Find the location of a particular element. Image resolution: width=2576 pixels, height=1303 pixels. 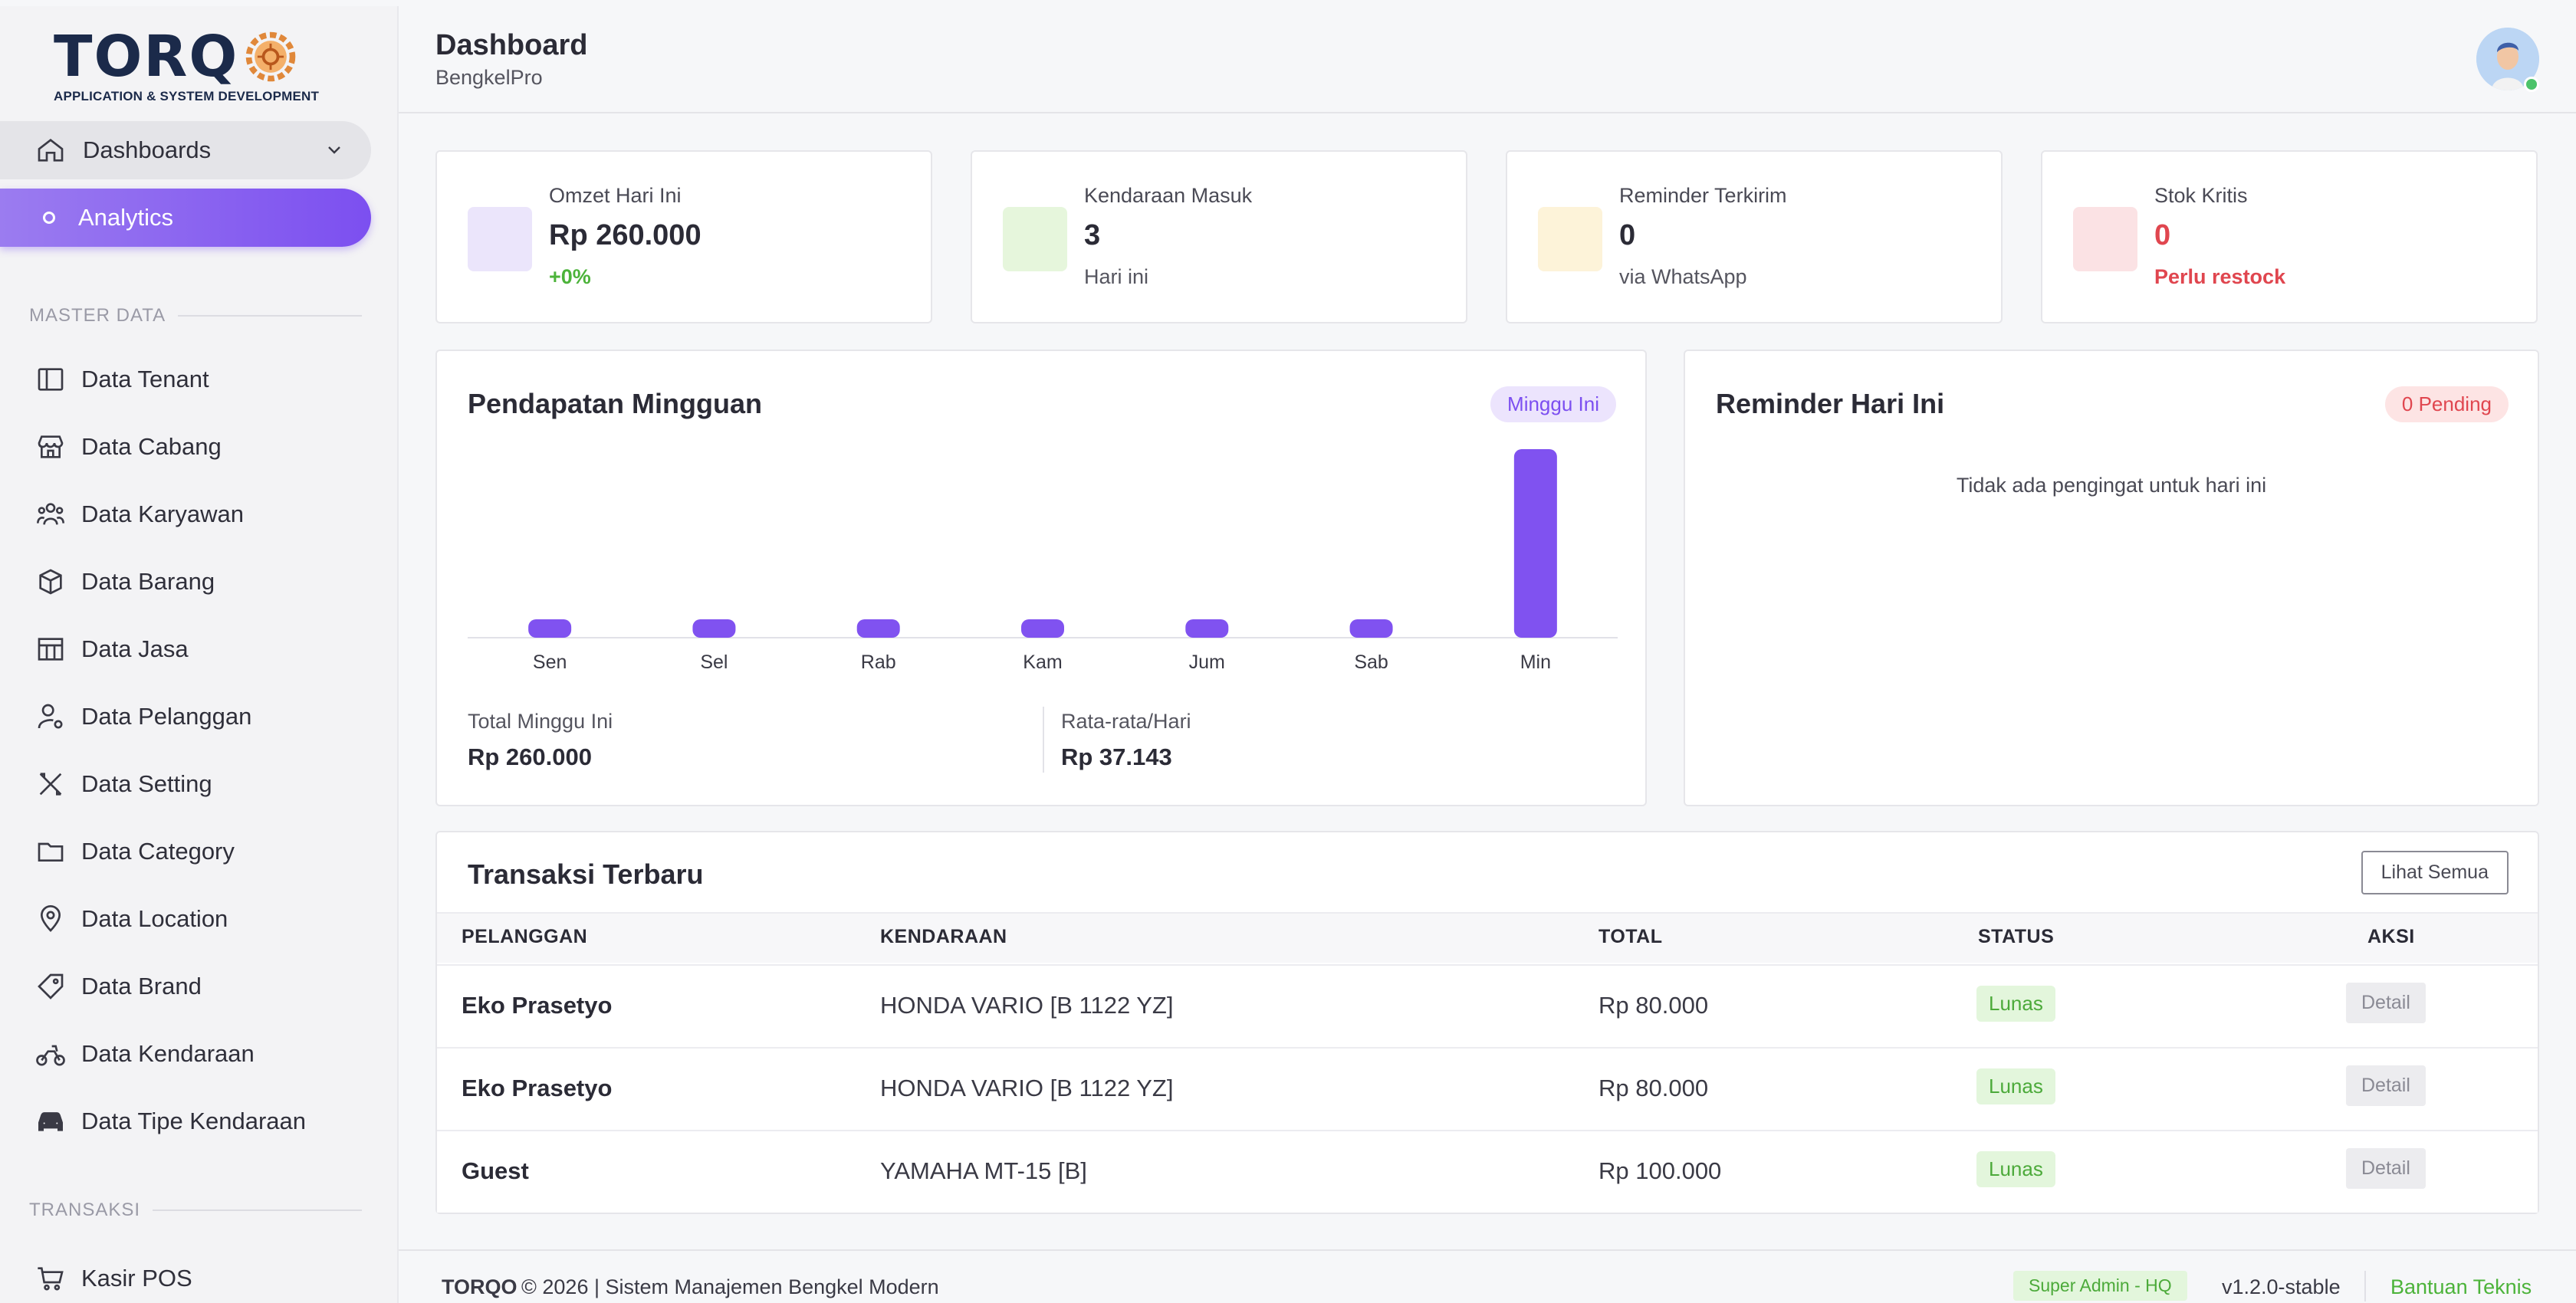

sidebar-item-label: Dashboards is located at coordinates (148, 150).